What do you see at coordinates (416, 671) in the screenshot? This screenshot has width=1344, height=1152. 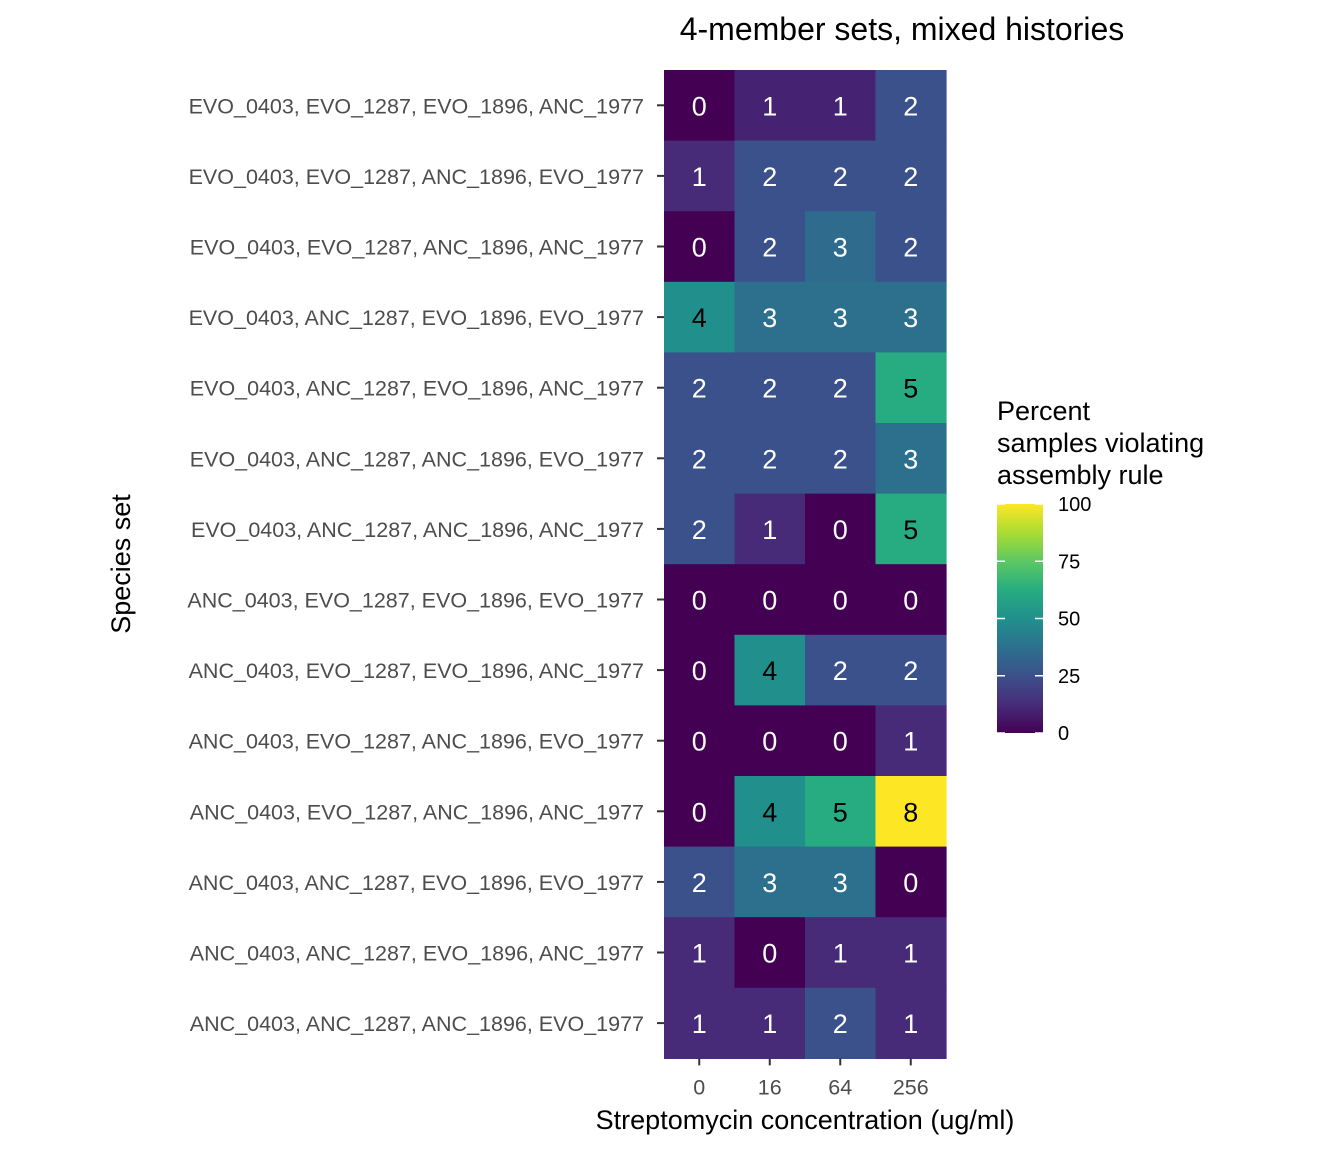 I see `y-tick-label: ANC_0403, EVO_1287, EVO_1896, ANC_1977` at bounding box center [416, 671].